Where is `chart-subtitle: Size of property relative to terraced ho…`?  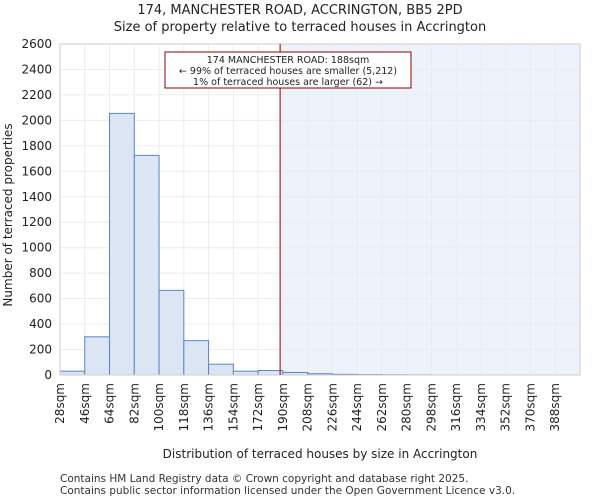
chart-subtitle: Size of property relative to terraced ho… is located at coordinates (300, 27).